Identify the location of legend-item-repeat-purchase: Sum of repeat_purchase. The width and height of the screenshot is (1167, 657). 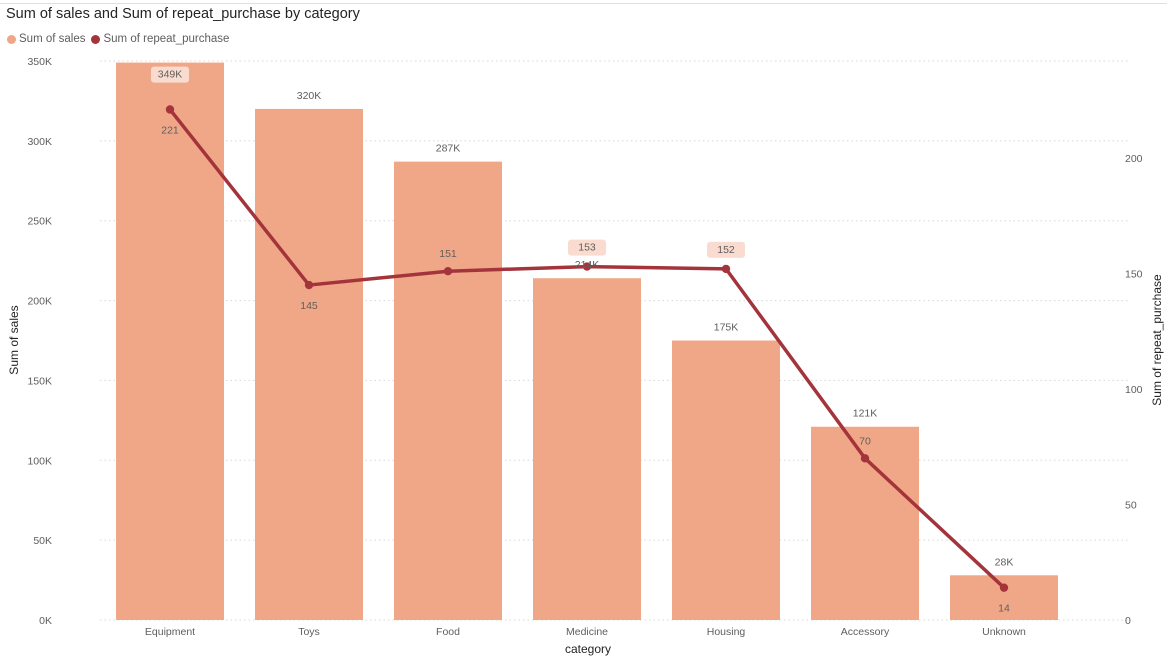
(160, 39).